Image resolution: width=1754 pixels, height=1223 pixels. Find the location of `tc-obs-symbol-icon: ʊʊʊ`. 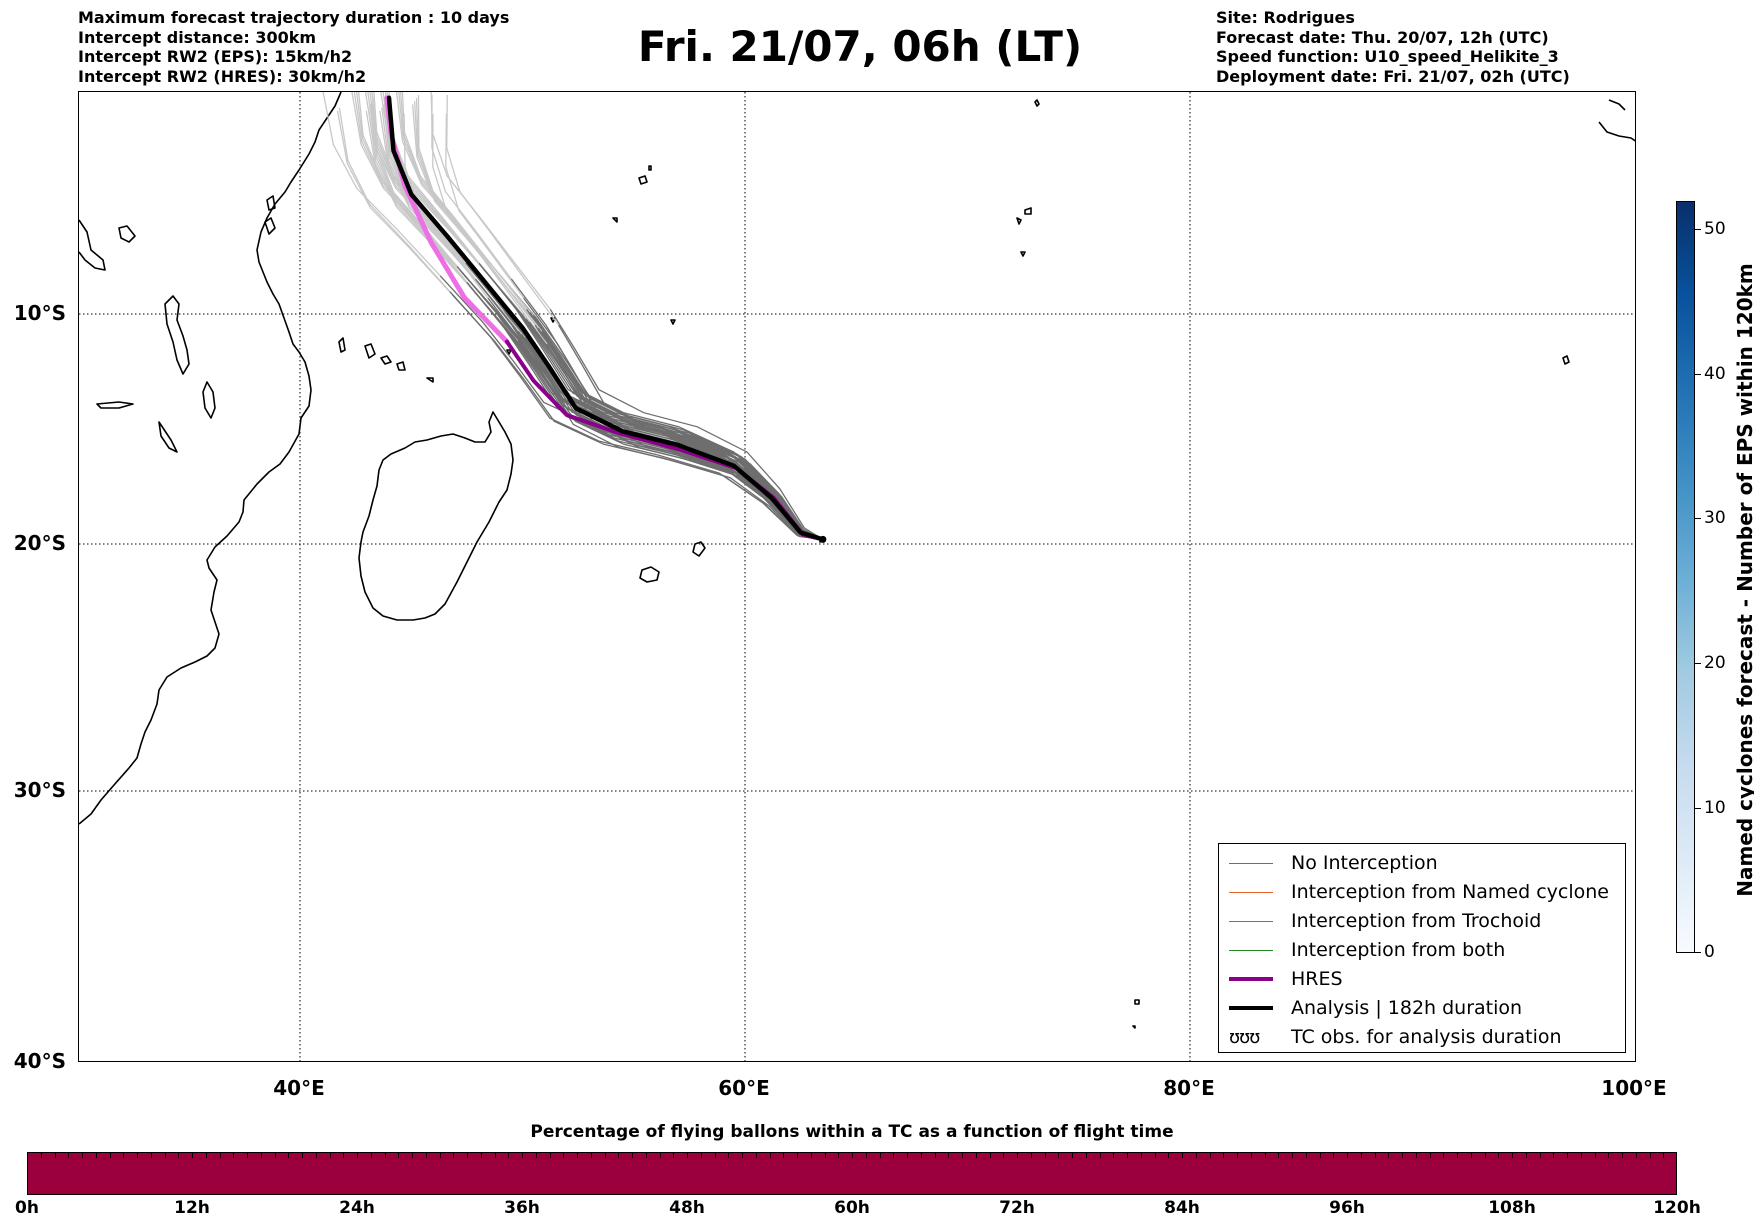

tc-obs-symbol-icon: ʊʊʊ is located at coordinates (1244, 1037).